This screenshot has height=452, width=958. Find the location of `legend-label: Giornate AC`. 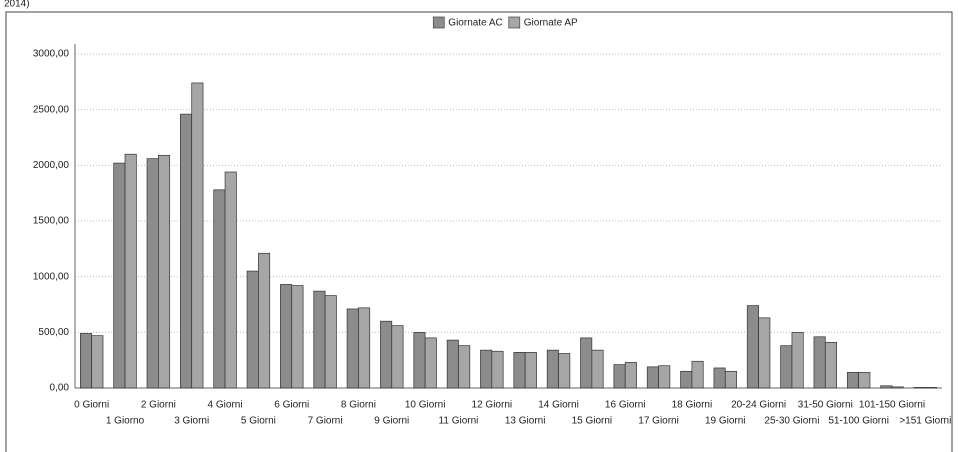

legend-label: Giornate AC is located at coordinates (475, 23).